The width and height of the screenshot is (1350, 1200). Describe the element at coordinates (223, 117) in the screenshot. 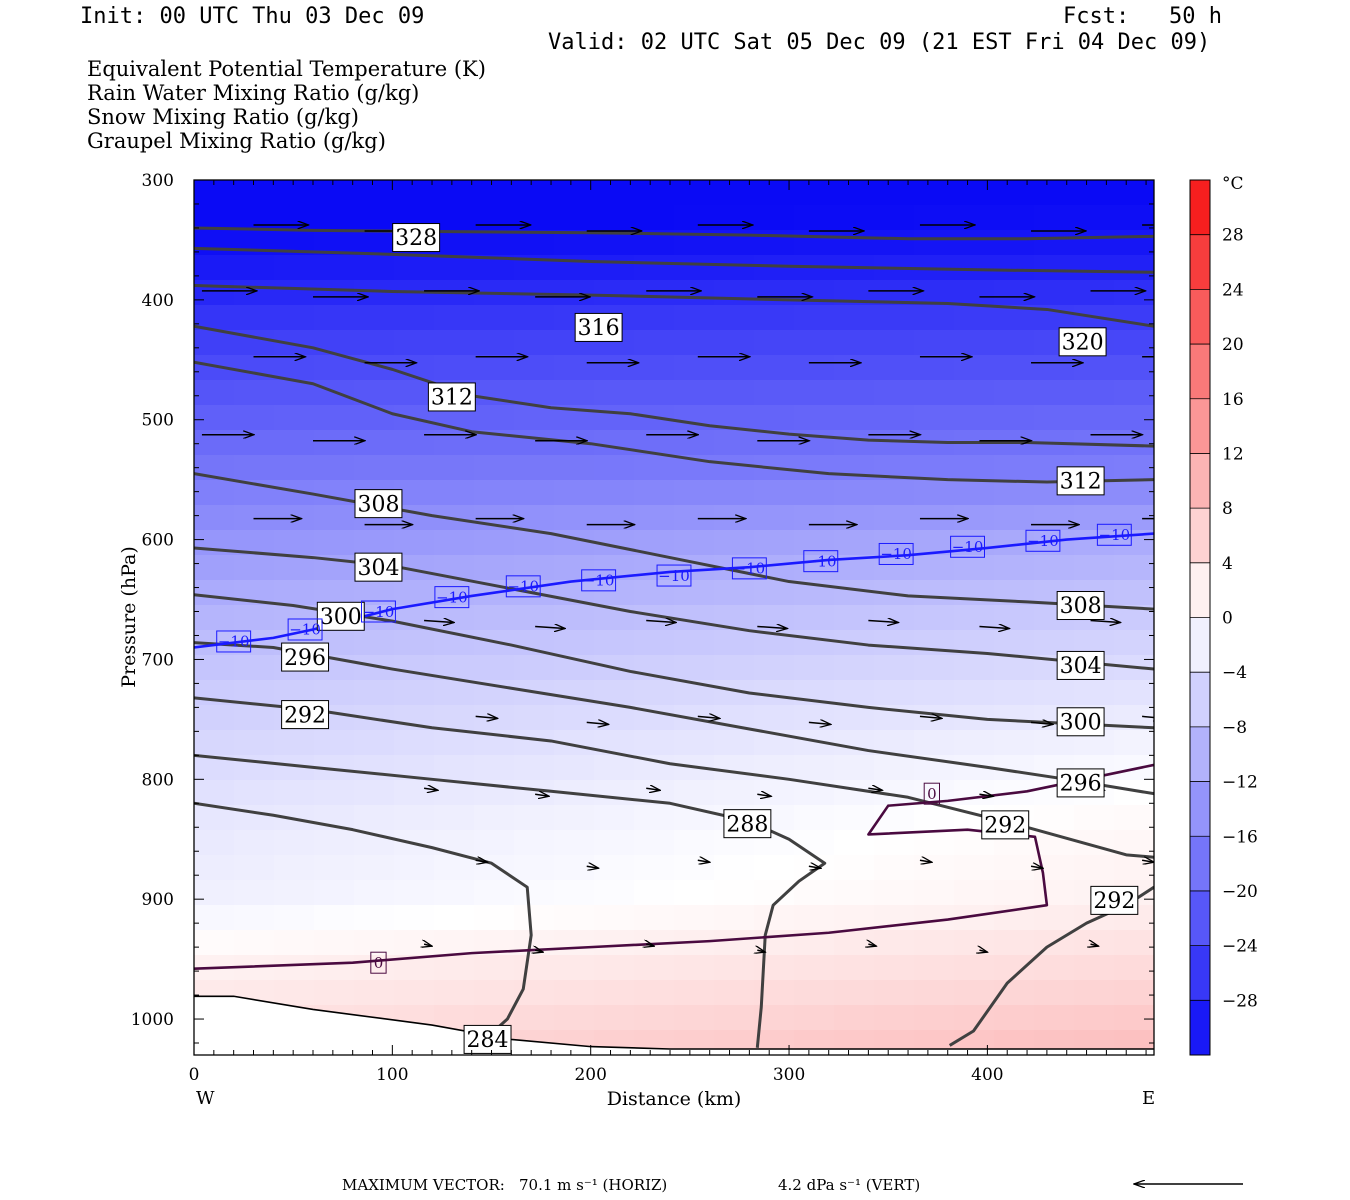

I see `field-legend-snow: Snow Mixing Ratio (g/kg)` at that location.